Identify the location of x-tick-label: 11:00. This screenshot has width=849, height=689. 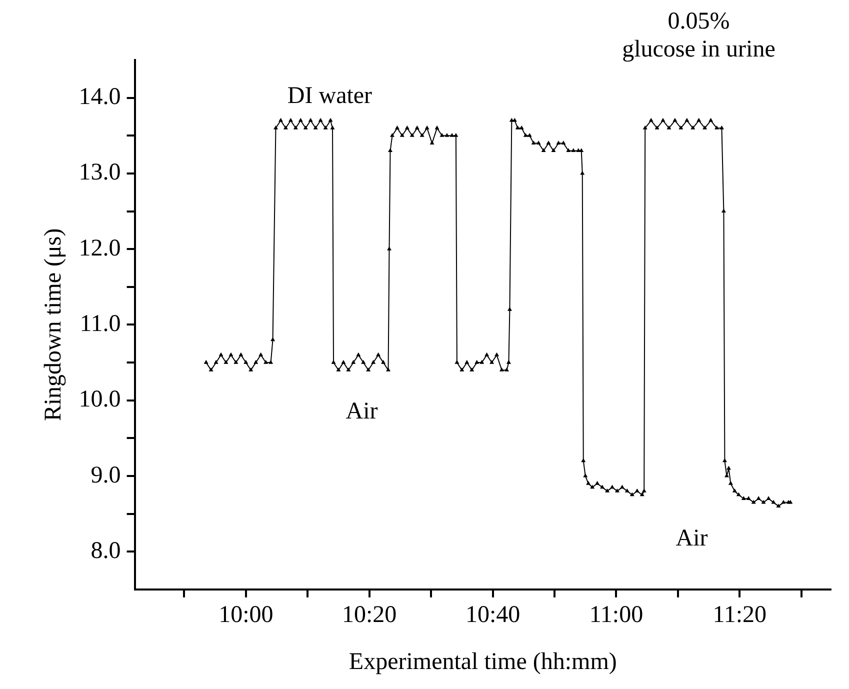
(616, 615).